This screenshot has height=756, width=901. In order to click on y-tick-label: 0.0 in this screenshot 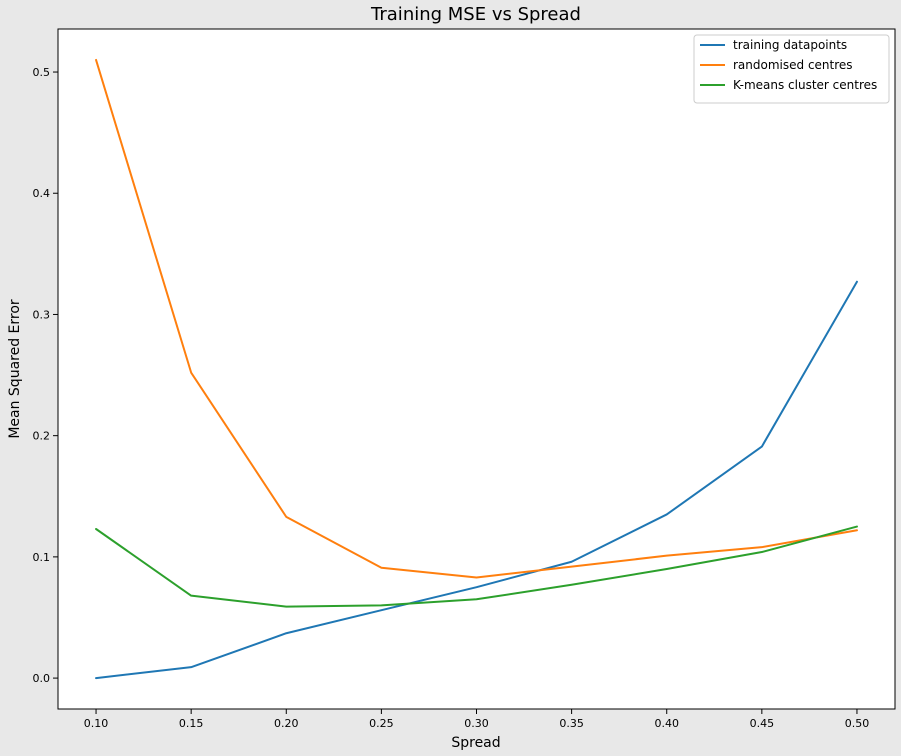, I will do `click(42, 678)`.